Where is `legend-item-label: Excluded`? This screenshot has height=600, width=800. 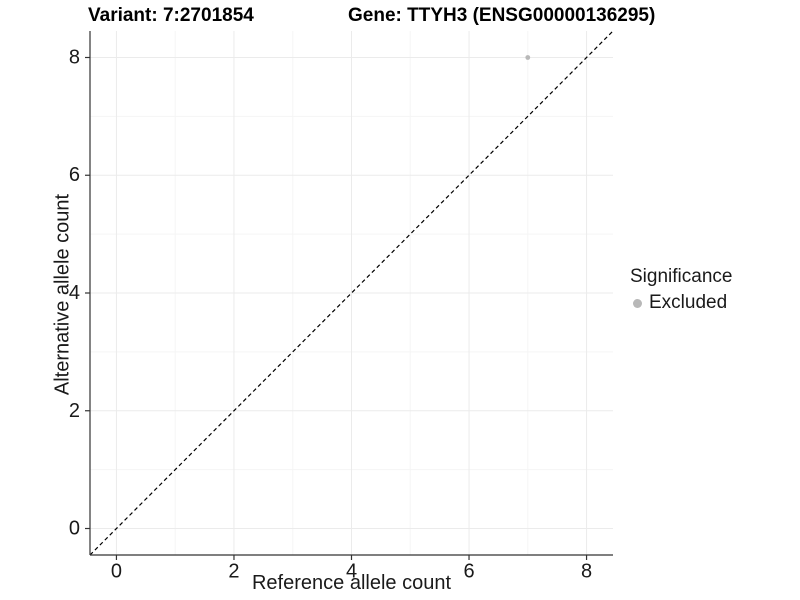
legend-item-label: Excluded is located at coordinates (688, 302).